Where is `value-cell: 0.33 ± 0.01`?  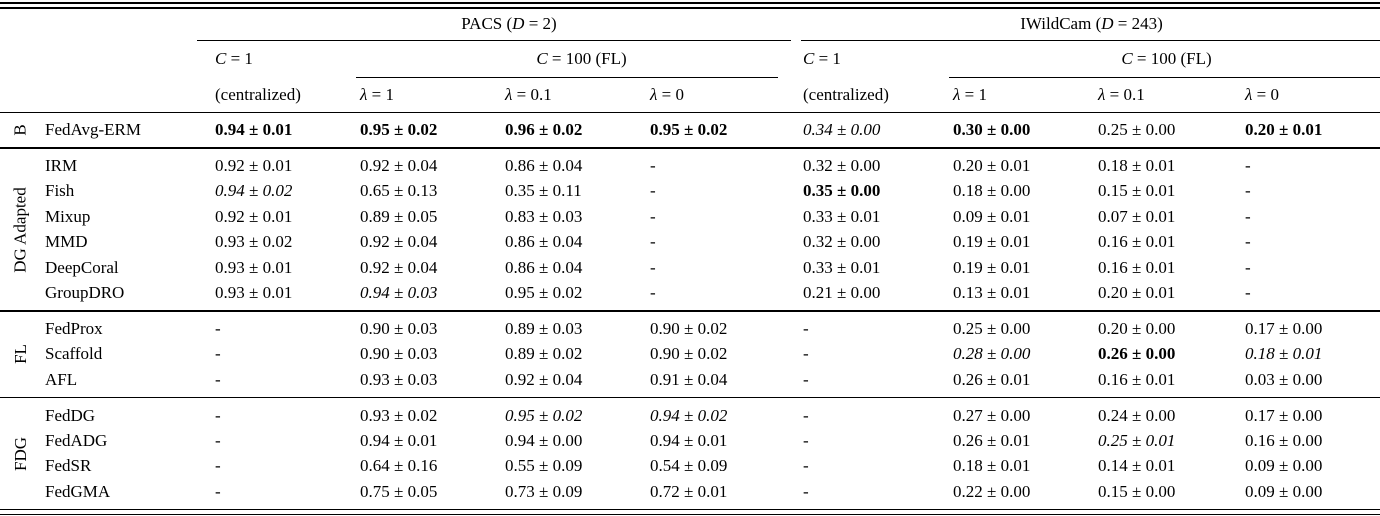 value-cell: 0.33 ± 0.01 is located at coordinates (842, 267).